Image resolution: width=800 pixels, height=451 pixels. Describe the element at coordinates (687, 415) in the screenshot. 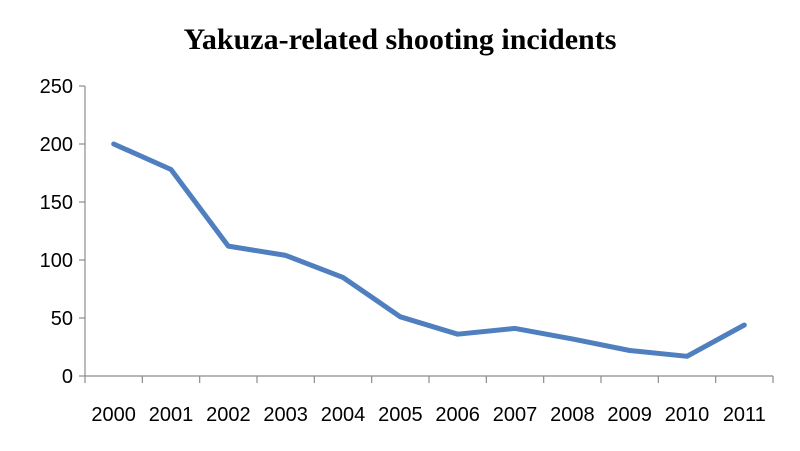

I see `x-tick-label: 2010` at that location.